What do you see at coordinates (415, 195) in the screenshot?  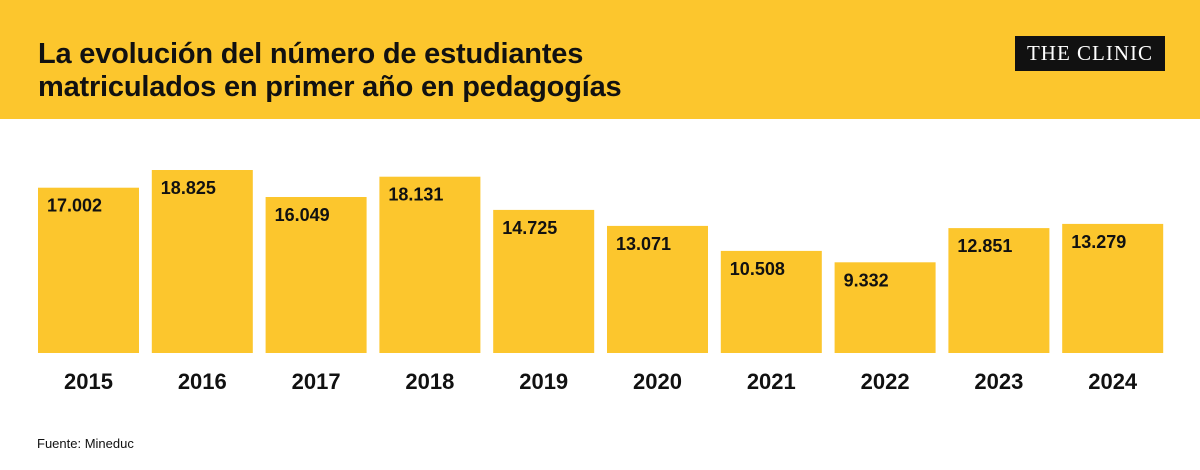 I see `value-label-2018: 18.131` at bounding box center [415, 195].